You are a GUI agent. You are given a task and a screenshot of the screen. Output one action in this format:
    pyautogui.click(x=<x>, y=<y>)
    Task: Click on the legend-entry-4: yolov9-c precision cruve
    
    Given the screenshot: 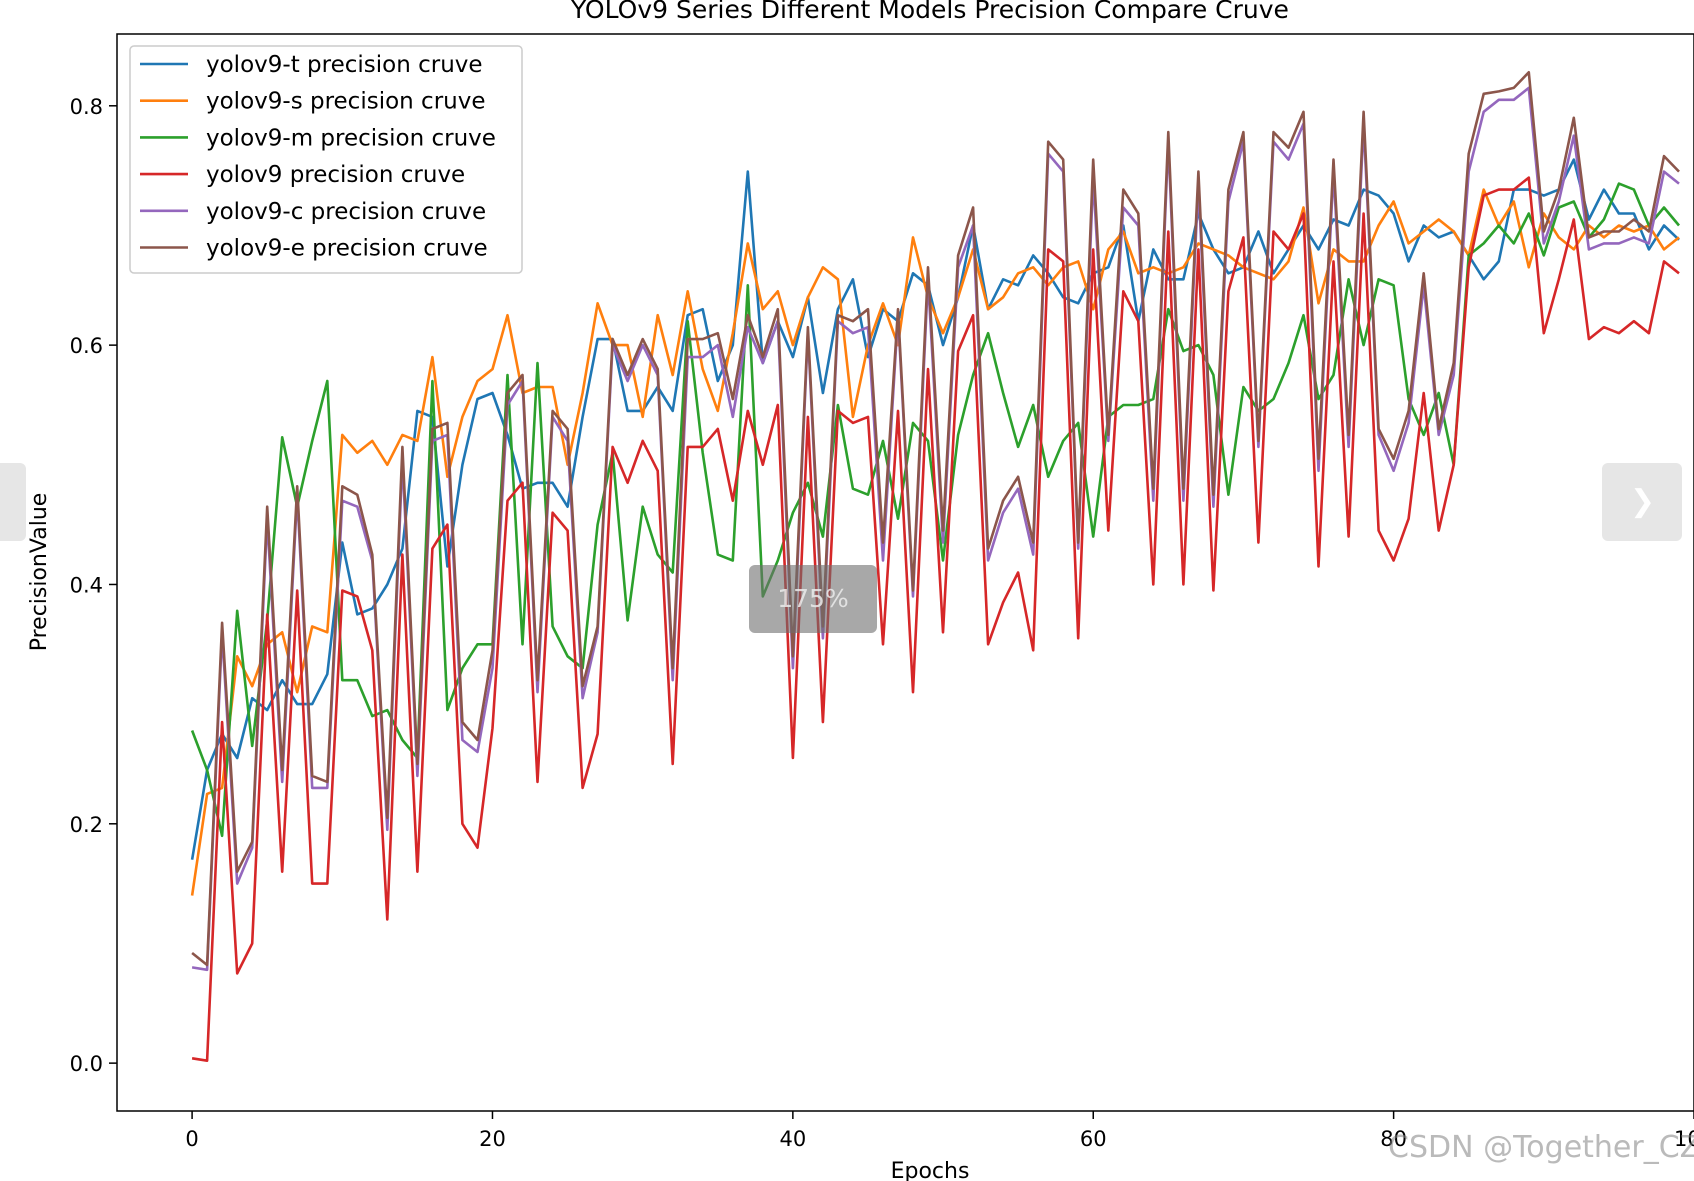 What is the action you would take?
    pyautogui.click(x=346, y=212)
    